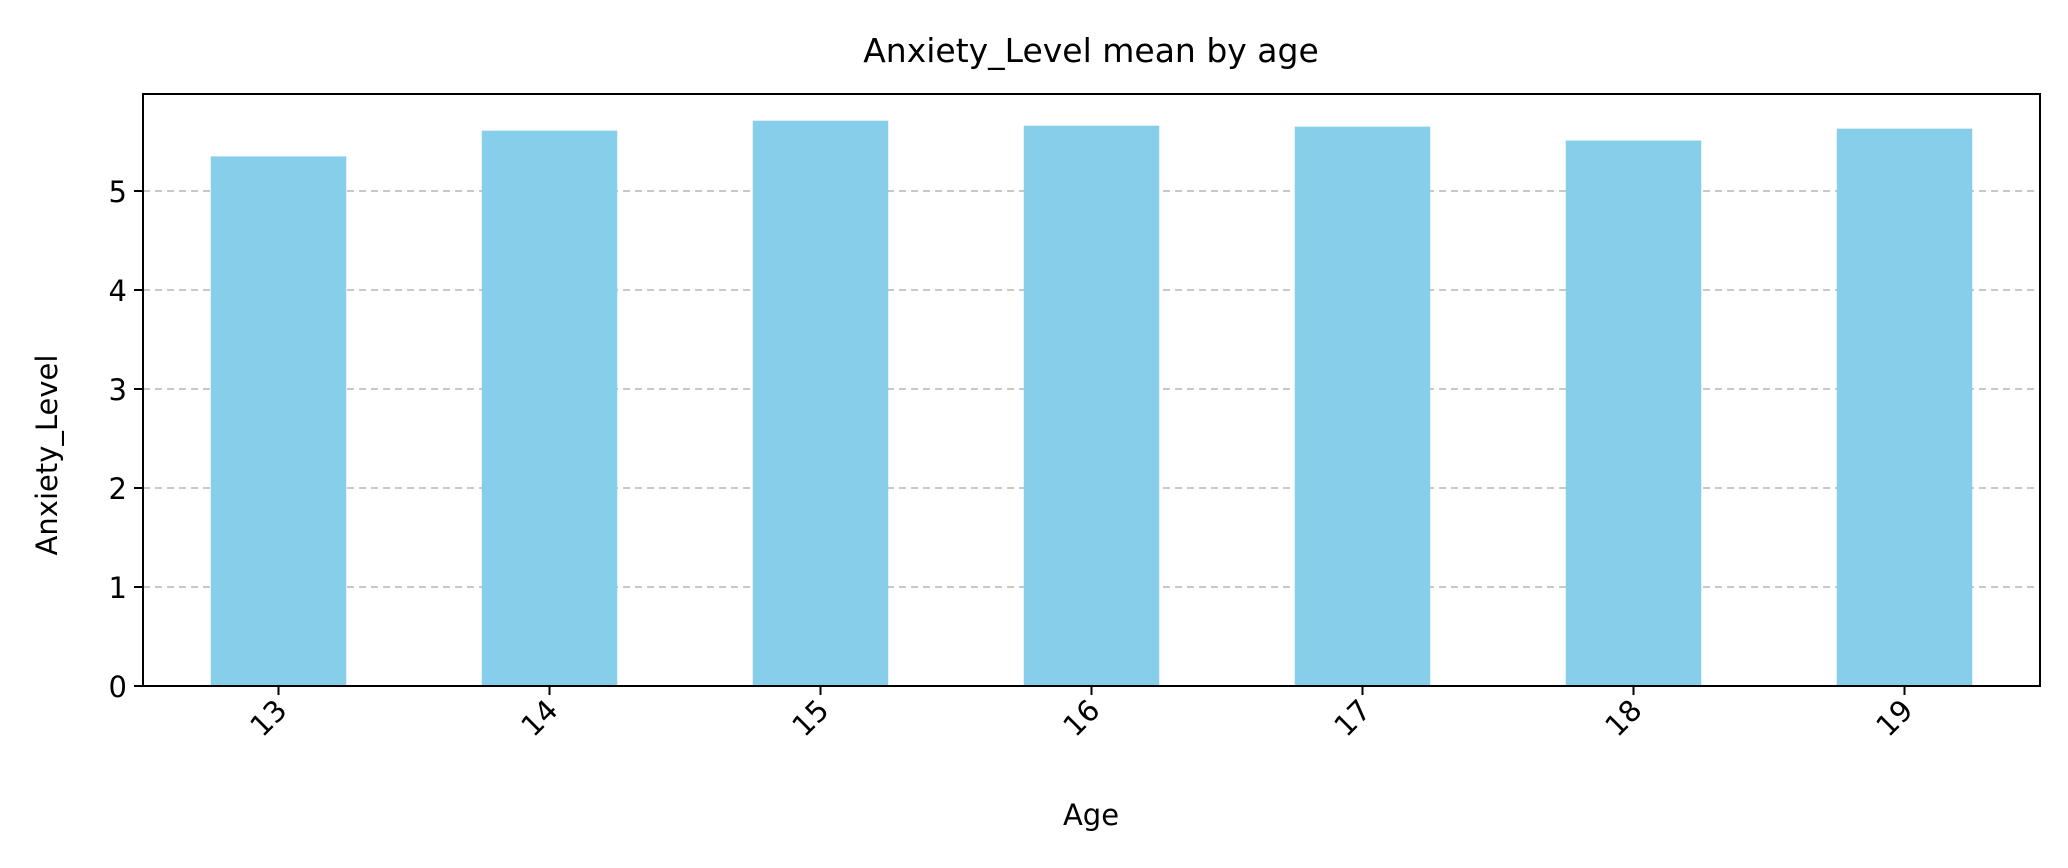 The width and height of the screenshot is (2068, 868). Describe the element at coordinates (118, 291) in the screenshot. I see `y-tick-label: 4` at that location.